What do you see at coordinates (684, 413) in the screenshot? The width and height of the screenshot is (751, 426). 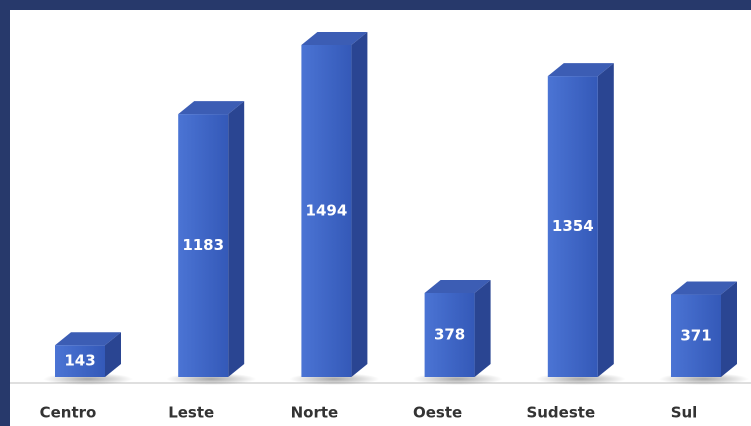 I see `x-tick-label: Sul` at bounding box center [684, 413].